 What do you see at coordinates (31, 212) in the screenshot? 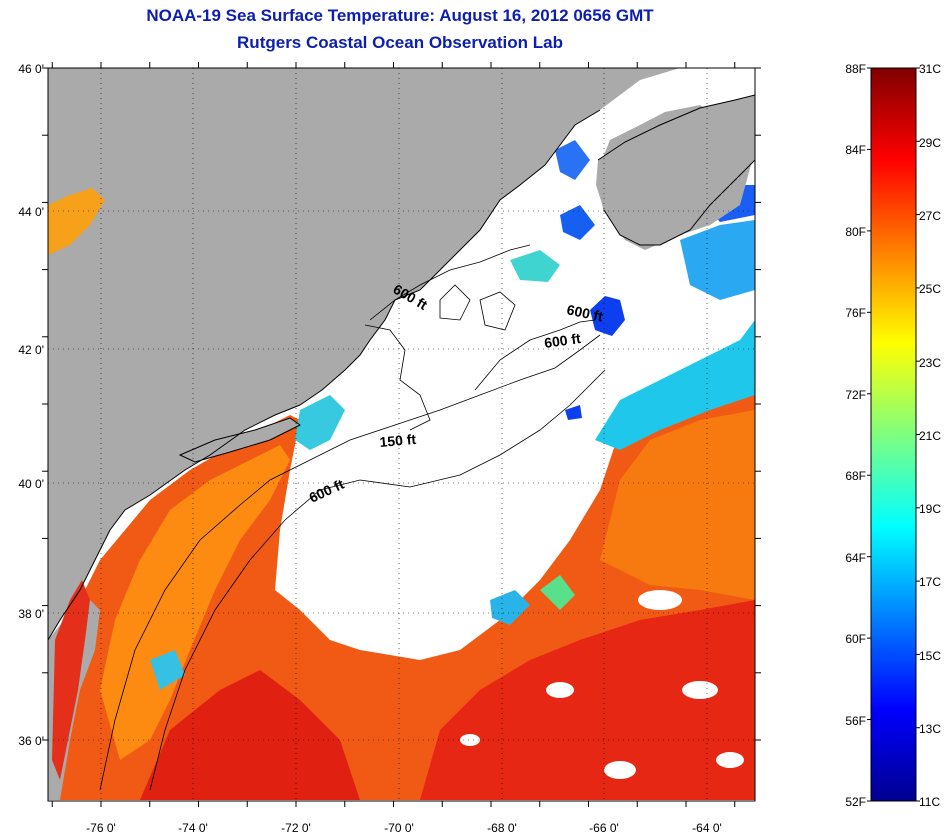
I see `lat-label: 44 0'` at bounding box center [31, 212].